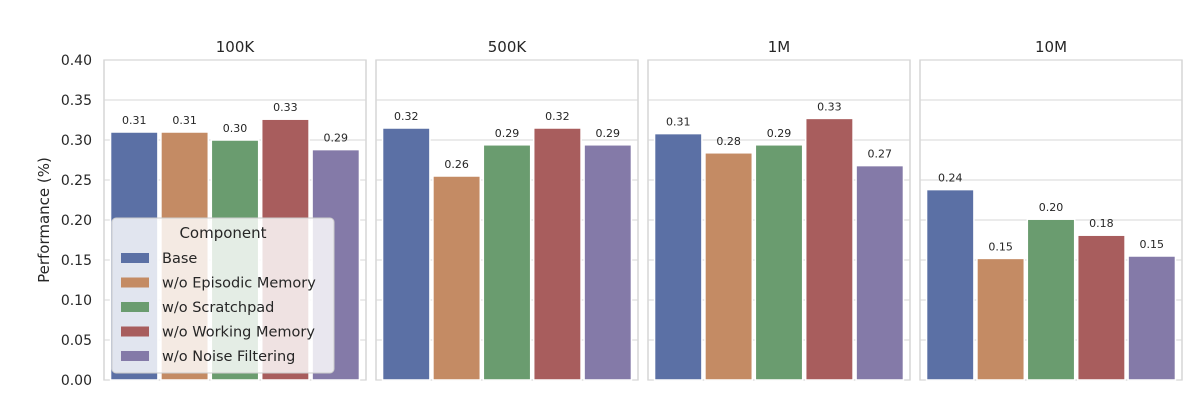 This screenshot has width=1200, height=401. What do you see at coordinates (779, 47) in the screenshot?
I see `panel-title: 1M` at bounding box center [779, 47].